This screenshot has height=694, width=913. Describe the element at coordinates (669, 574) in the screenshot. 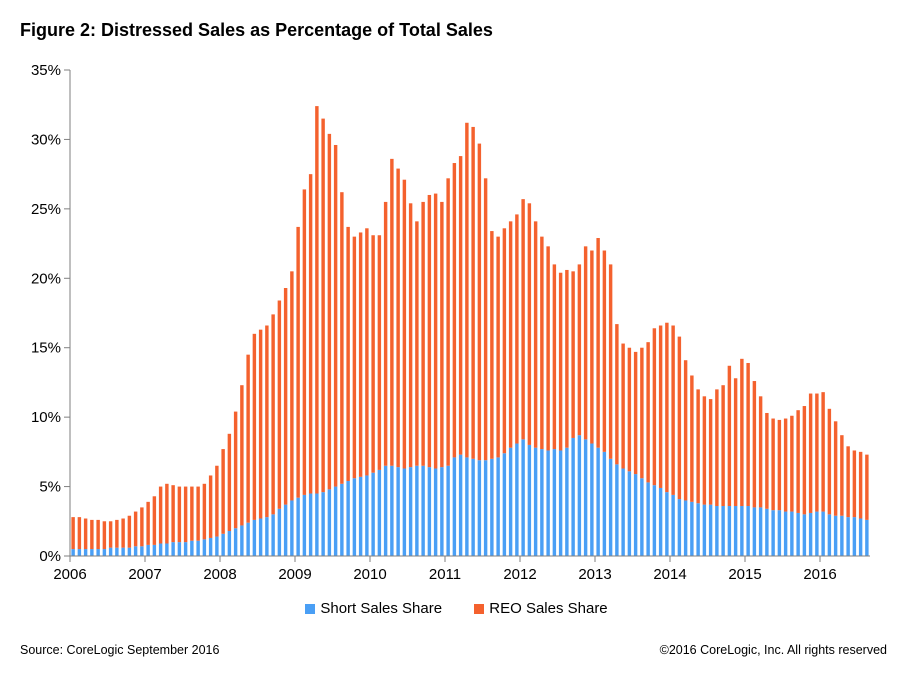

I see `x-tick-label: 2014` at that location.